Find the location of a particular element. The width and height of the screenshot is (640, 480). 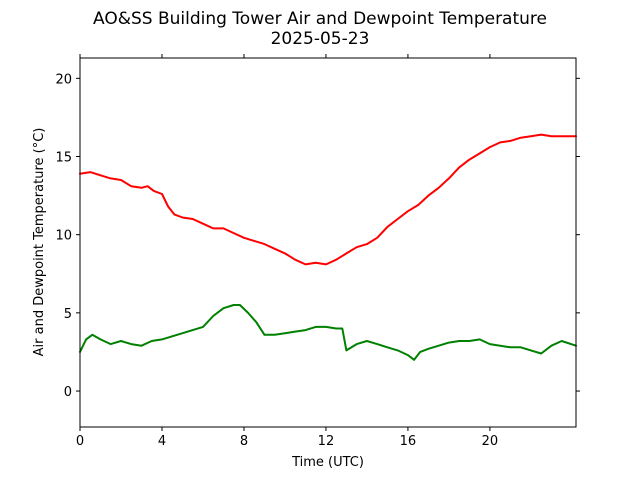

x-tick-label-4: 16 is located at coordinates (408, 441).